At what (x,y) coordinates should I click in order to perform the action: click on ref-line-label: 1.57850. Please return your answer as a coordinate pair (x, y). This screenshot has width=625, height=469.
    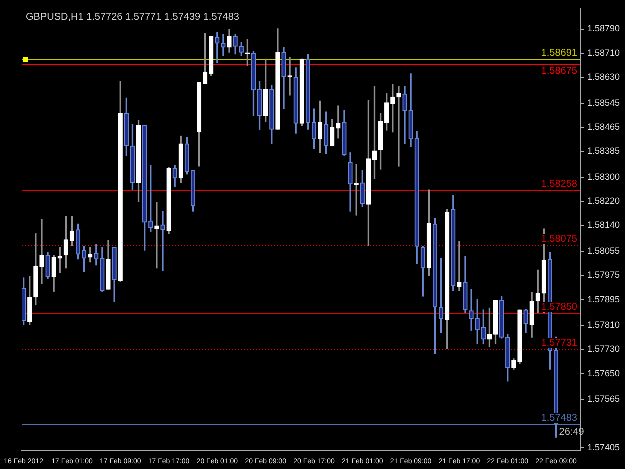
    Looking at the image, I should click on (559, 308).